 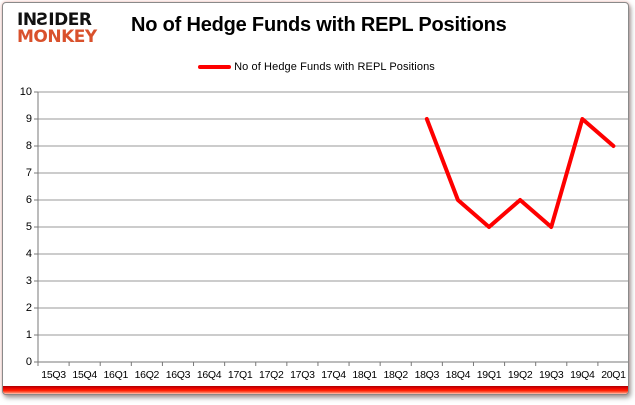 What do you see at coordinates (28, 334) in the screenshot?
I see `y-tick-label: 1` at bounding box center [28, 334].